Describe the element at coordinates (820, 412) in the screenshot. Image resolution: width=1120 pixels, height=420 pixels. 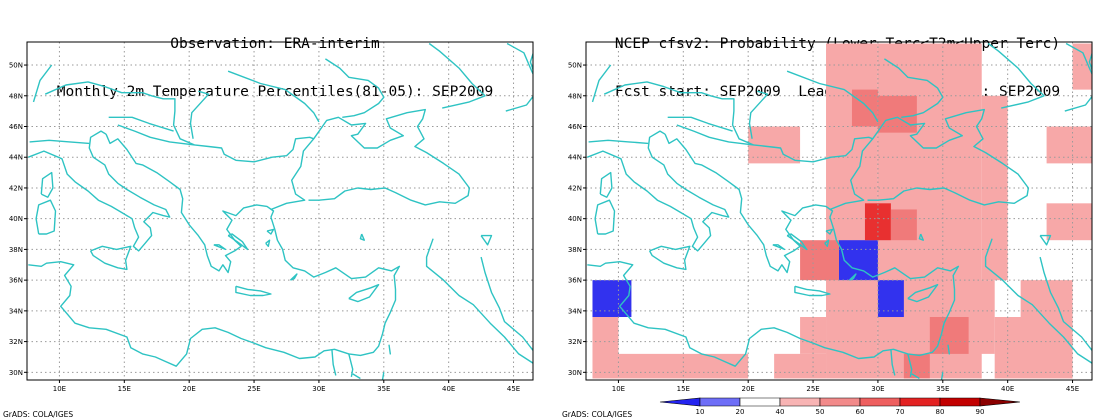
I see `colorbar-label: 50` at that location.